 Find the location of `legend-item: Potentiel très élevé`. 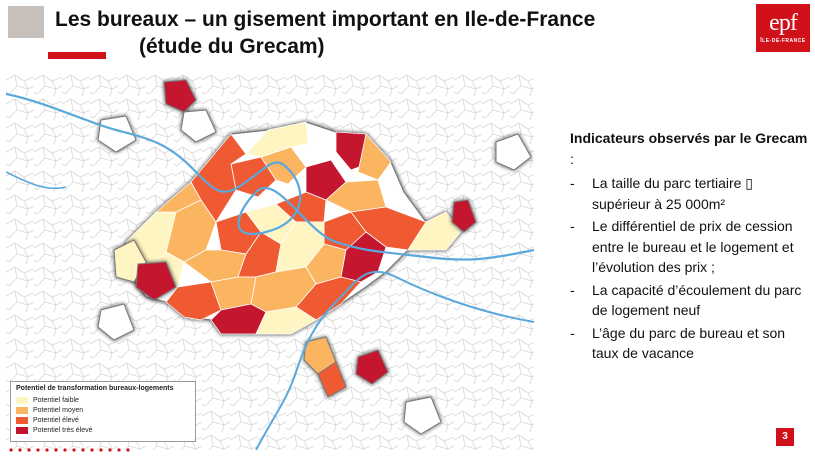

legend-item: Potentiel très élevé is located at coordinates (103, 430).